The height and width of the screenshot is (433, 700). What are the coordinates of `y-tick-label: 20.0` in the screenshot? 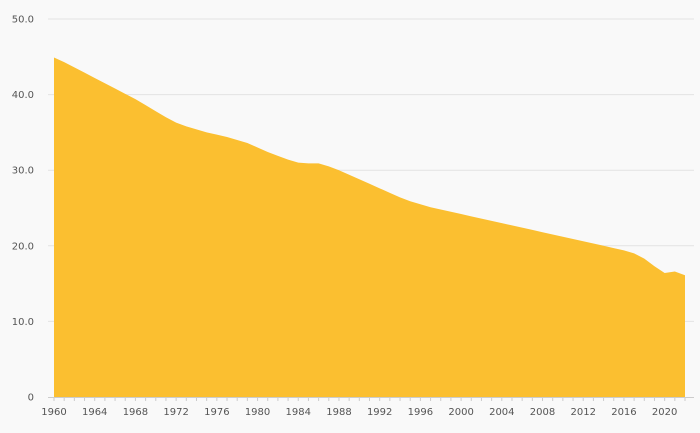 It's located at (23, 246).